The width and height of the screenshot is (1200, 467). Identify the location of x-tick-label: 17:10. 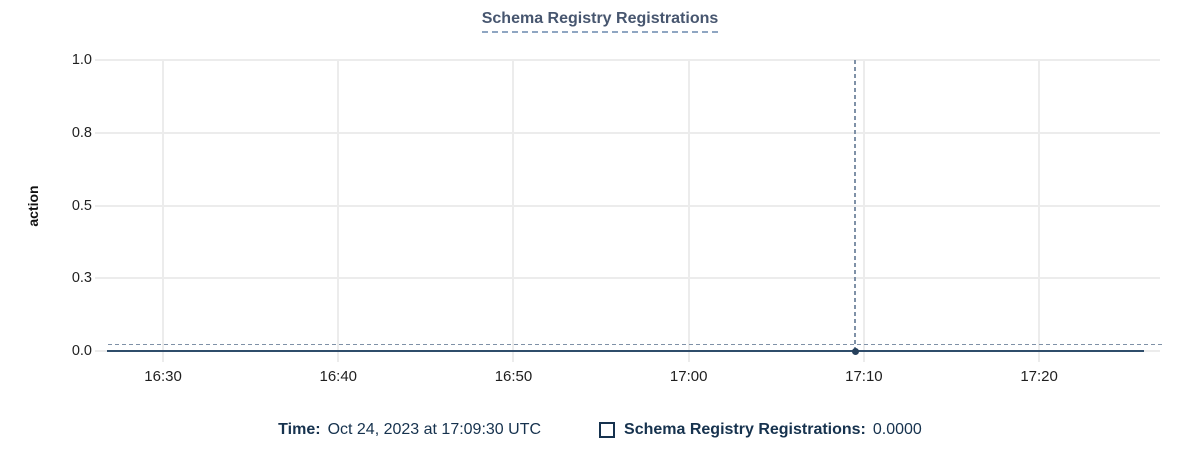
(864, 376).